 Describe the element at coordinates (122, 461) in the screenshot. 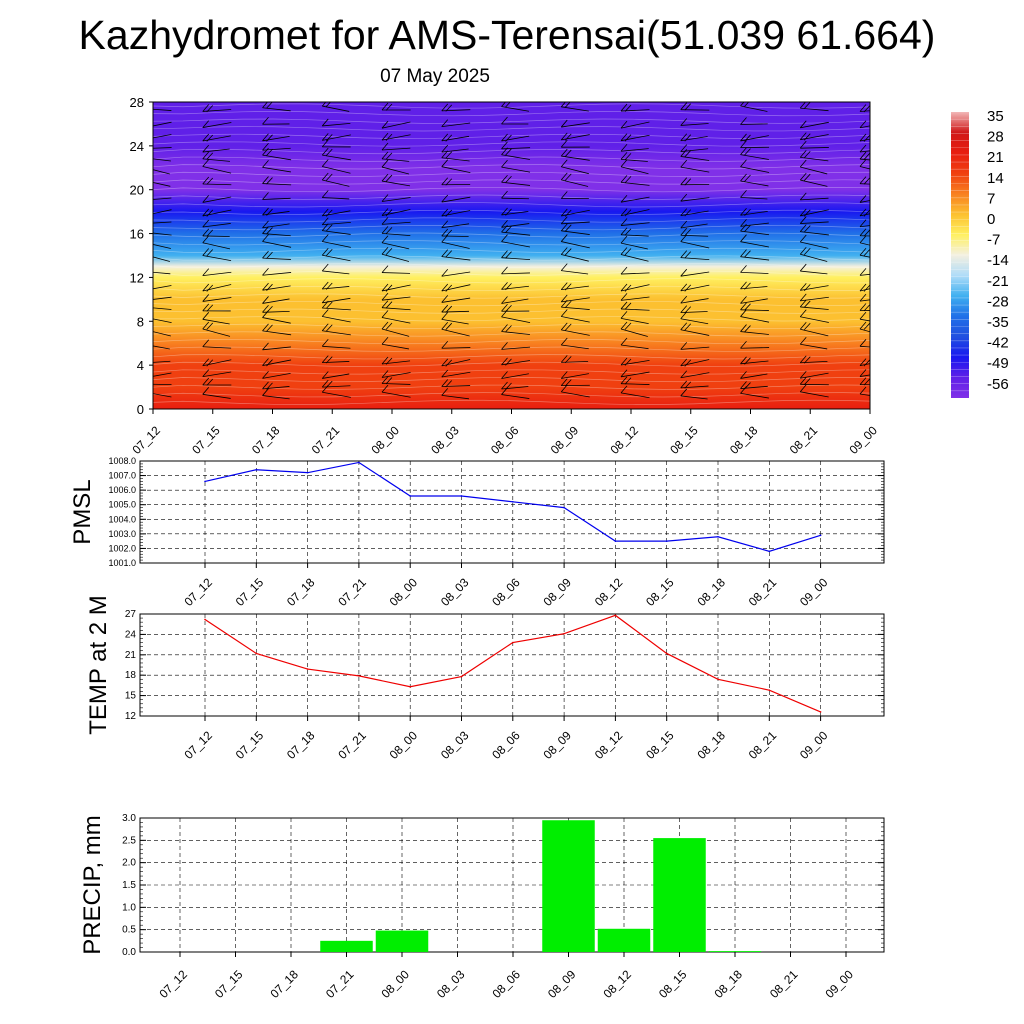

I see `y-tick-label: 1008.0` at that location.